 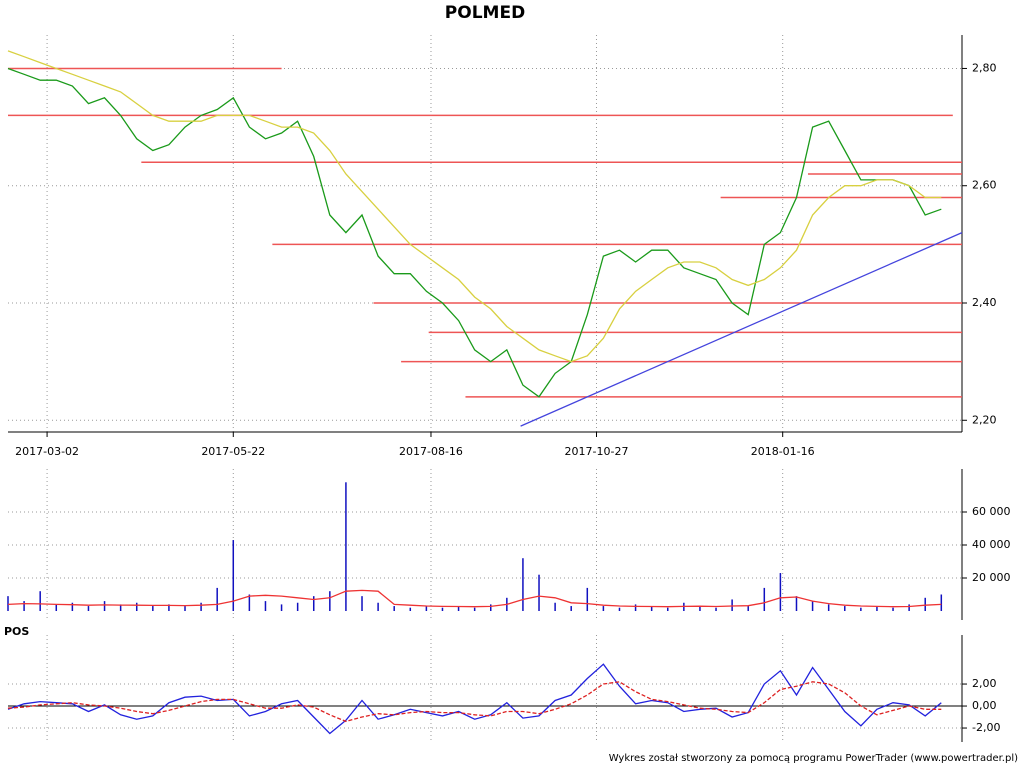 What do you see at coordinates (431, 451) in the screenshot?
I see `x-tick-label: 2017-08-16` at bounding box center [431, 451].